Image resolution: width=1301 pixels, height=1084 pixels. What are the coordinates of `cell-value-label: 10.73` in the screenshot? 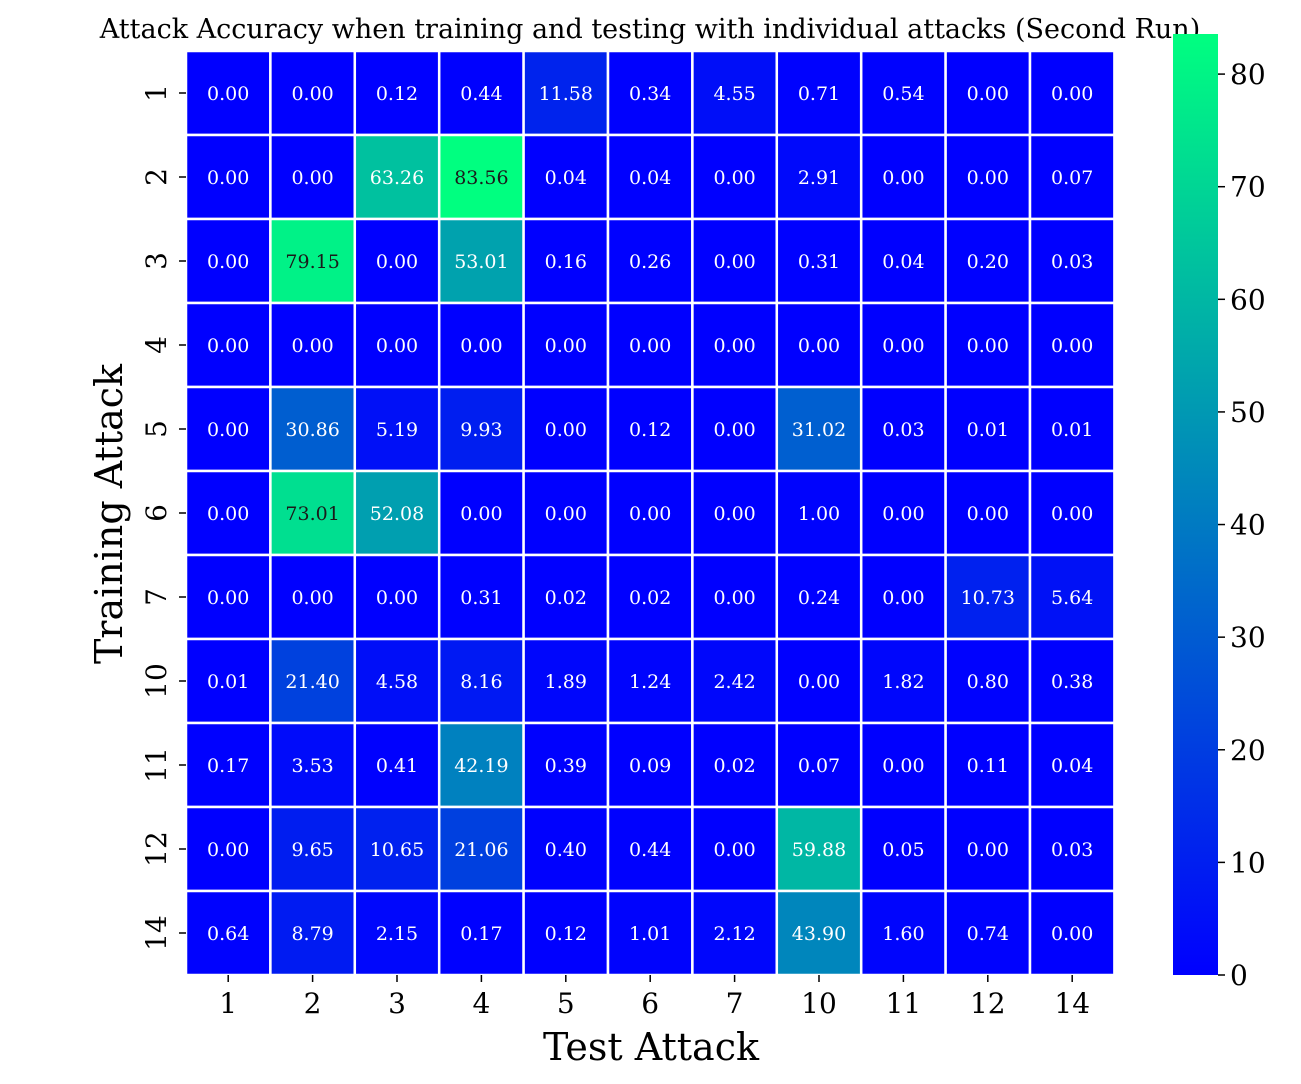 It's located at (988, 598).